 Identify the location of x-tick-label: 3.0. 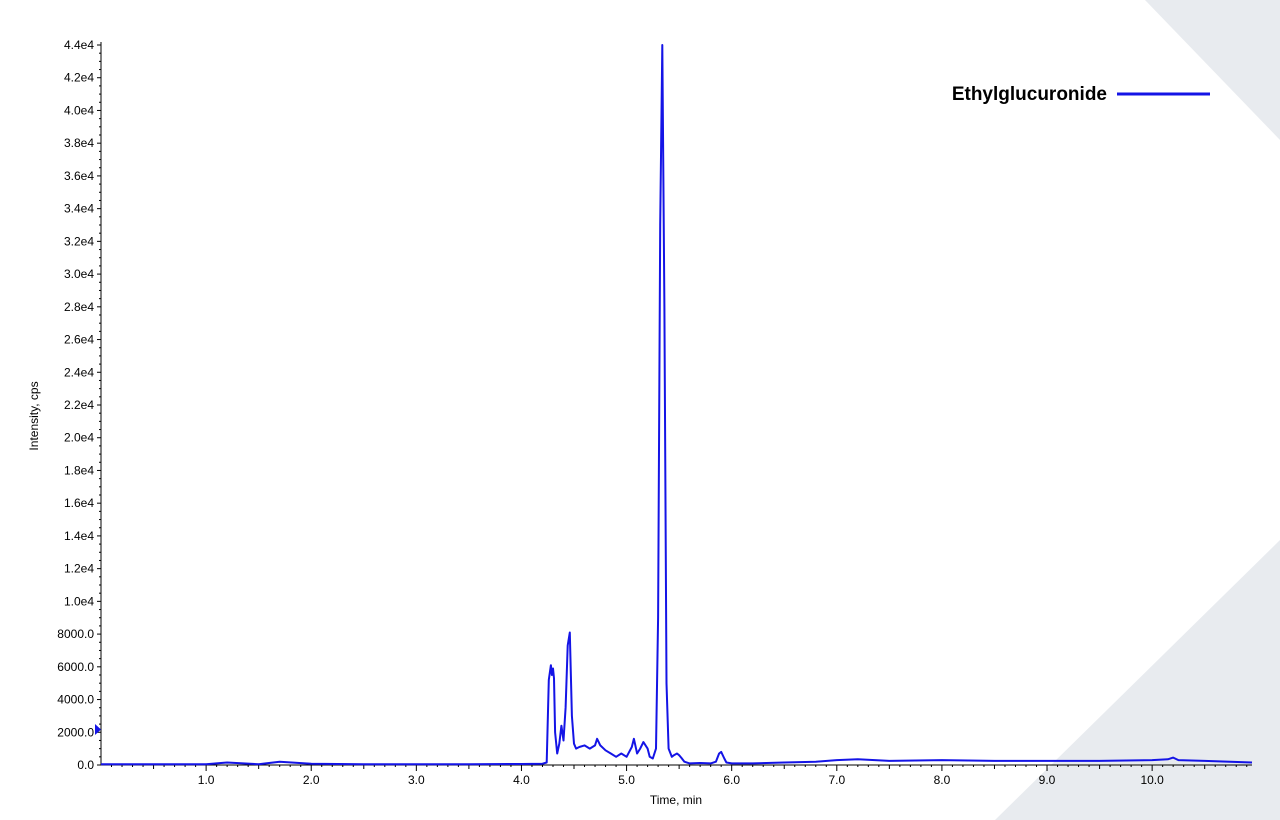
(416, 780).